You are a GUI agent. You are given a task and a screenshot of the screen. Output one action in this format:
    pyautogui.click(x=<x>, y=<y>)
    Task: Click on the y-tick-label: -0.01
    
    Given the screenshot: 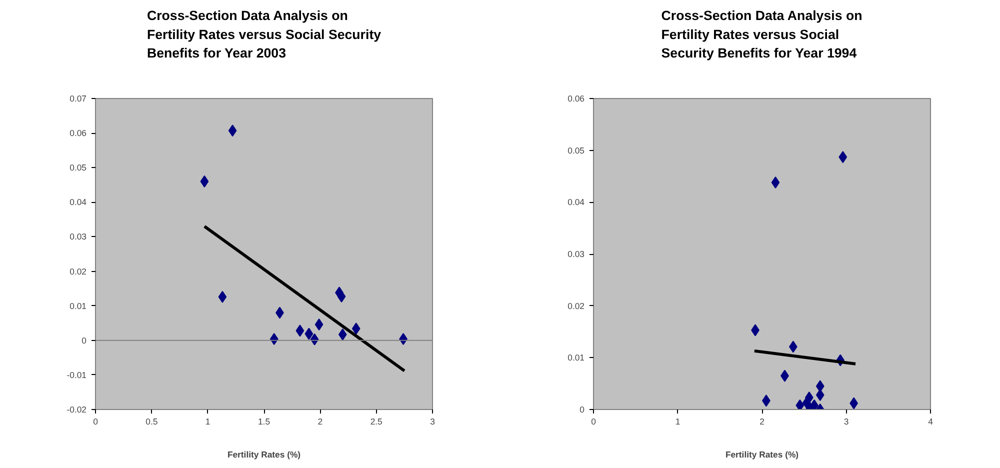 What is the action you would take?
    pyautogui.click(x=76, y=375)
    